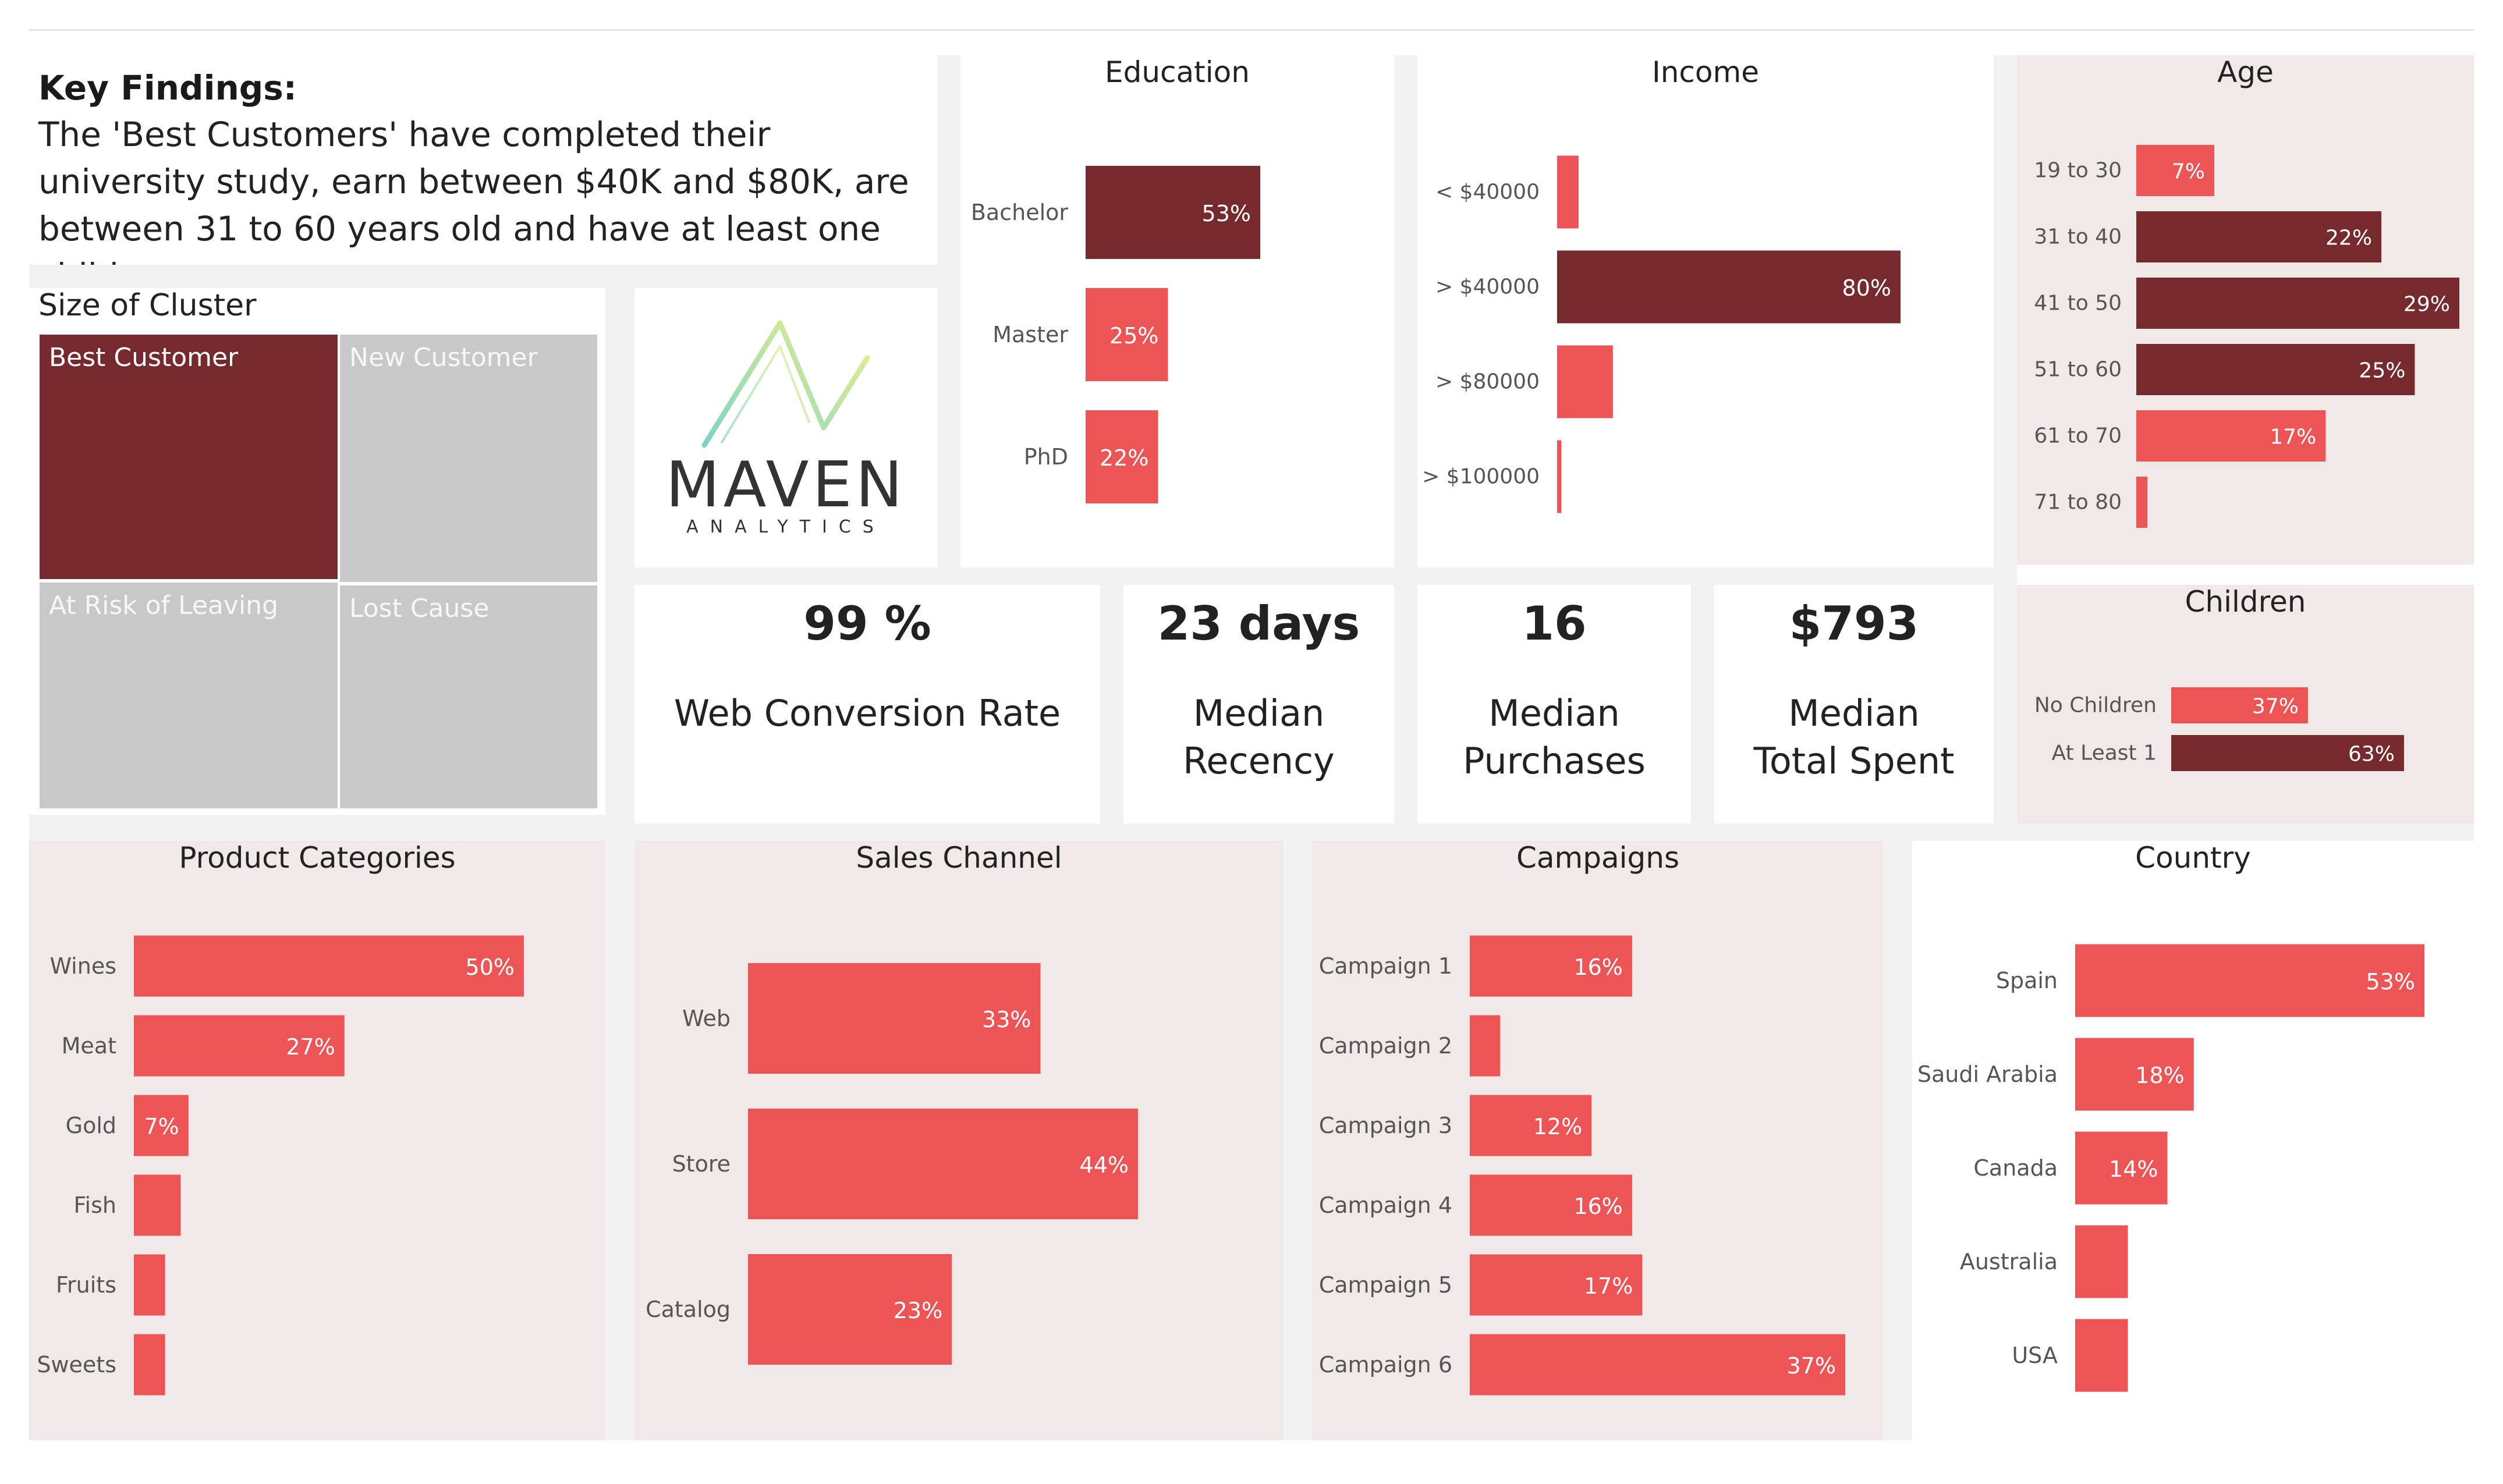 The height and width of the screenshot is (1484, 2503). I want to click on children-data-label: 63%, so click(2371, 754).